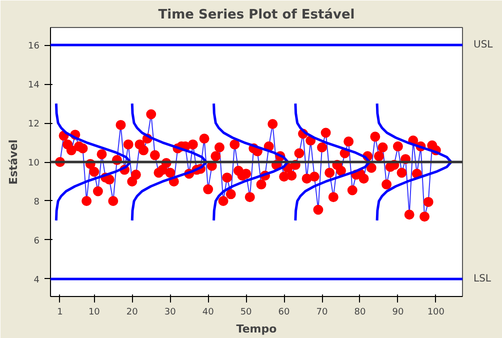 The width and height of the screenshot is (502, 338). I want to click on y-tick-label: 16, so click(34, 47).